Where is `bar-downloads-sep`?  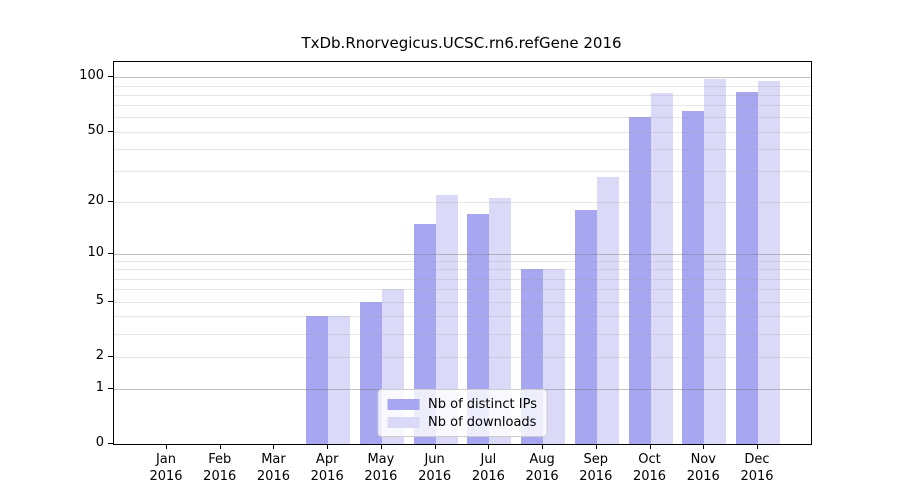 bar-downloads-sep is located at coordinates (607, 310).